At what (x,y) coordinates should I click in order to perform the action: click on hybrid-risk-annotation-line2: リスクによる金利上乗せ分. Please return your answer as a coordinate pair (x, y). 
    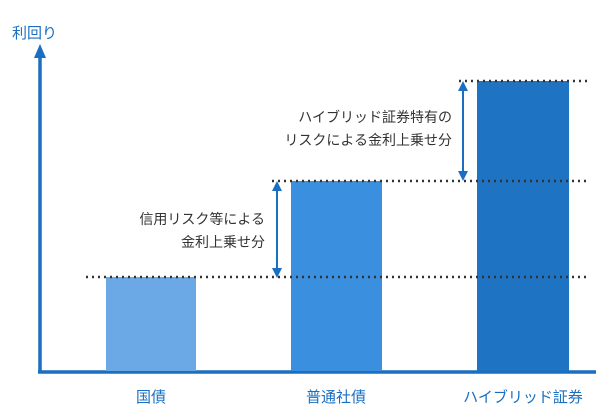
    Looking at the image, I should click on (368, 141).